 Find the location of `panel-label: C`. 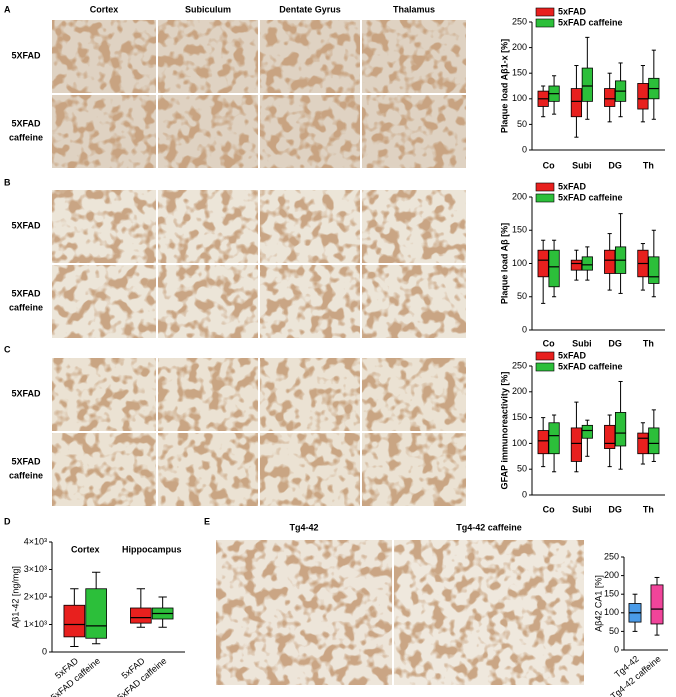

panel-label: C is located at coordinates (7, 349).